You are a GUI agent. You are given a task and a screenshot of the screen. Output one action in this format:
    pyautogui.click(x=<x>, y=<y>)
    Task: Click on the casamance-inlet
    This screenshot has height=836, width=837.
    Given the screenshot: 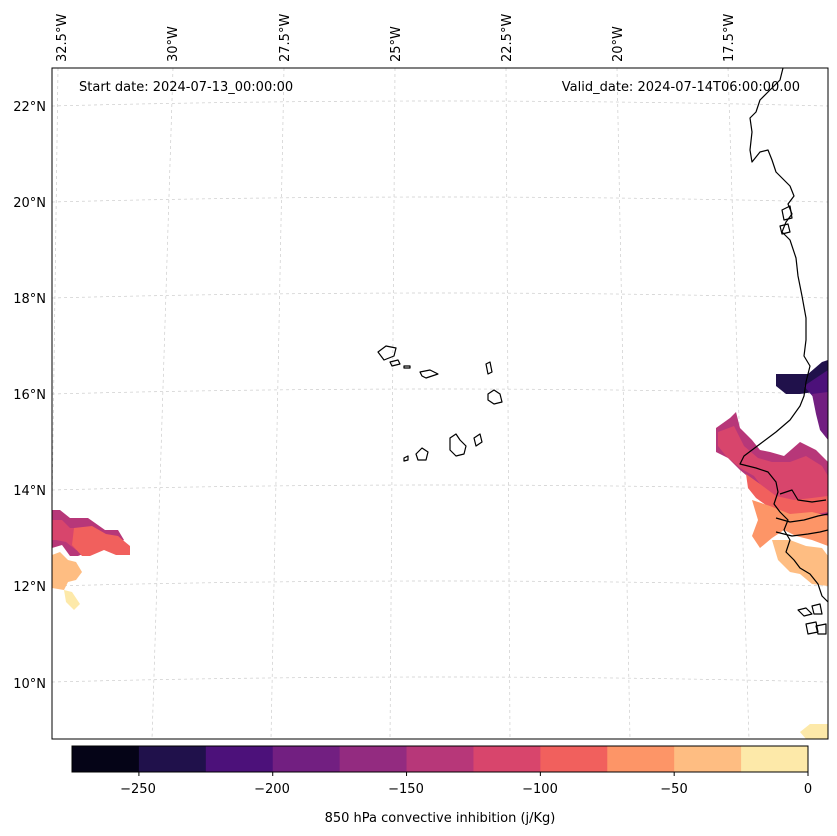 What is the action you would take?
    pyautogui.click(x=801, y=533)
    